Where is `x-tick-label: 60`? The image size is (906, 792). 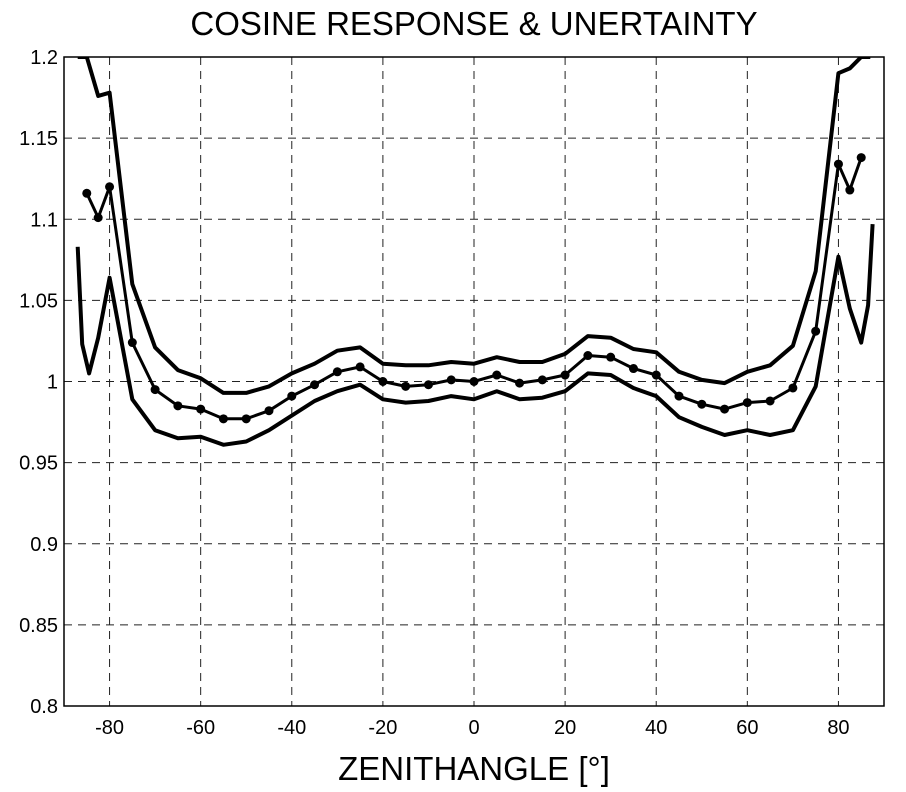
x-tick-label: 60 is located at coordinates (747, 728).